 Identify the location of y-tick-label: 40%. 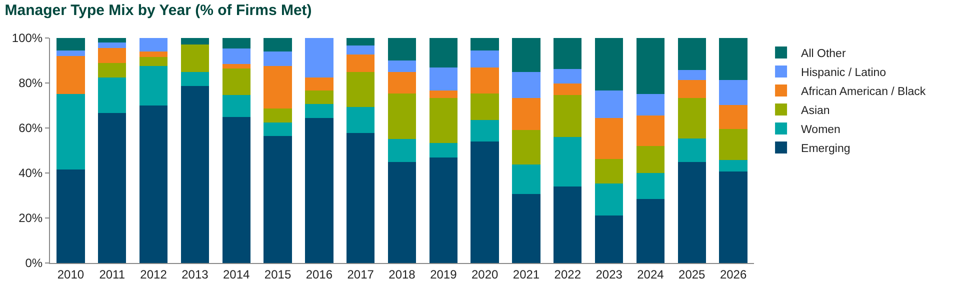
(30, 173).